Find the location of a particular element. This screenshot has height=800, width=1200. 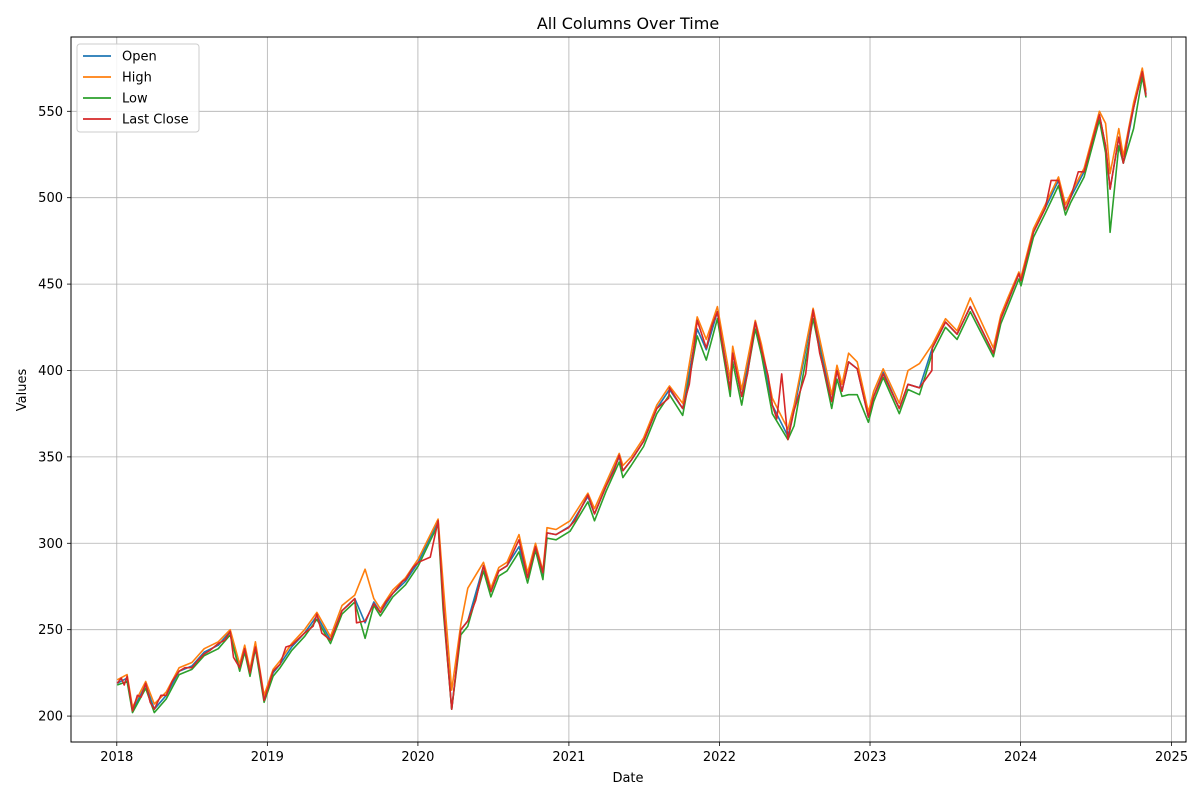

legend-label-open: Open is located at coordinates (139, 57).